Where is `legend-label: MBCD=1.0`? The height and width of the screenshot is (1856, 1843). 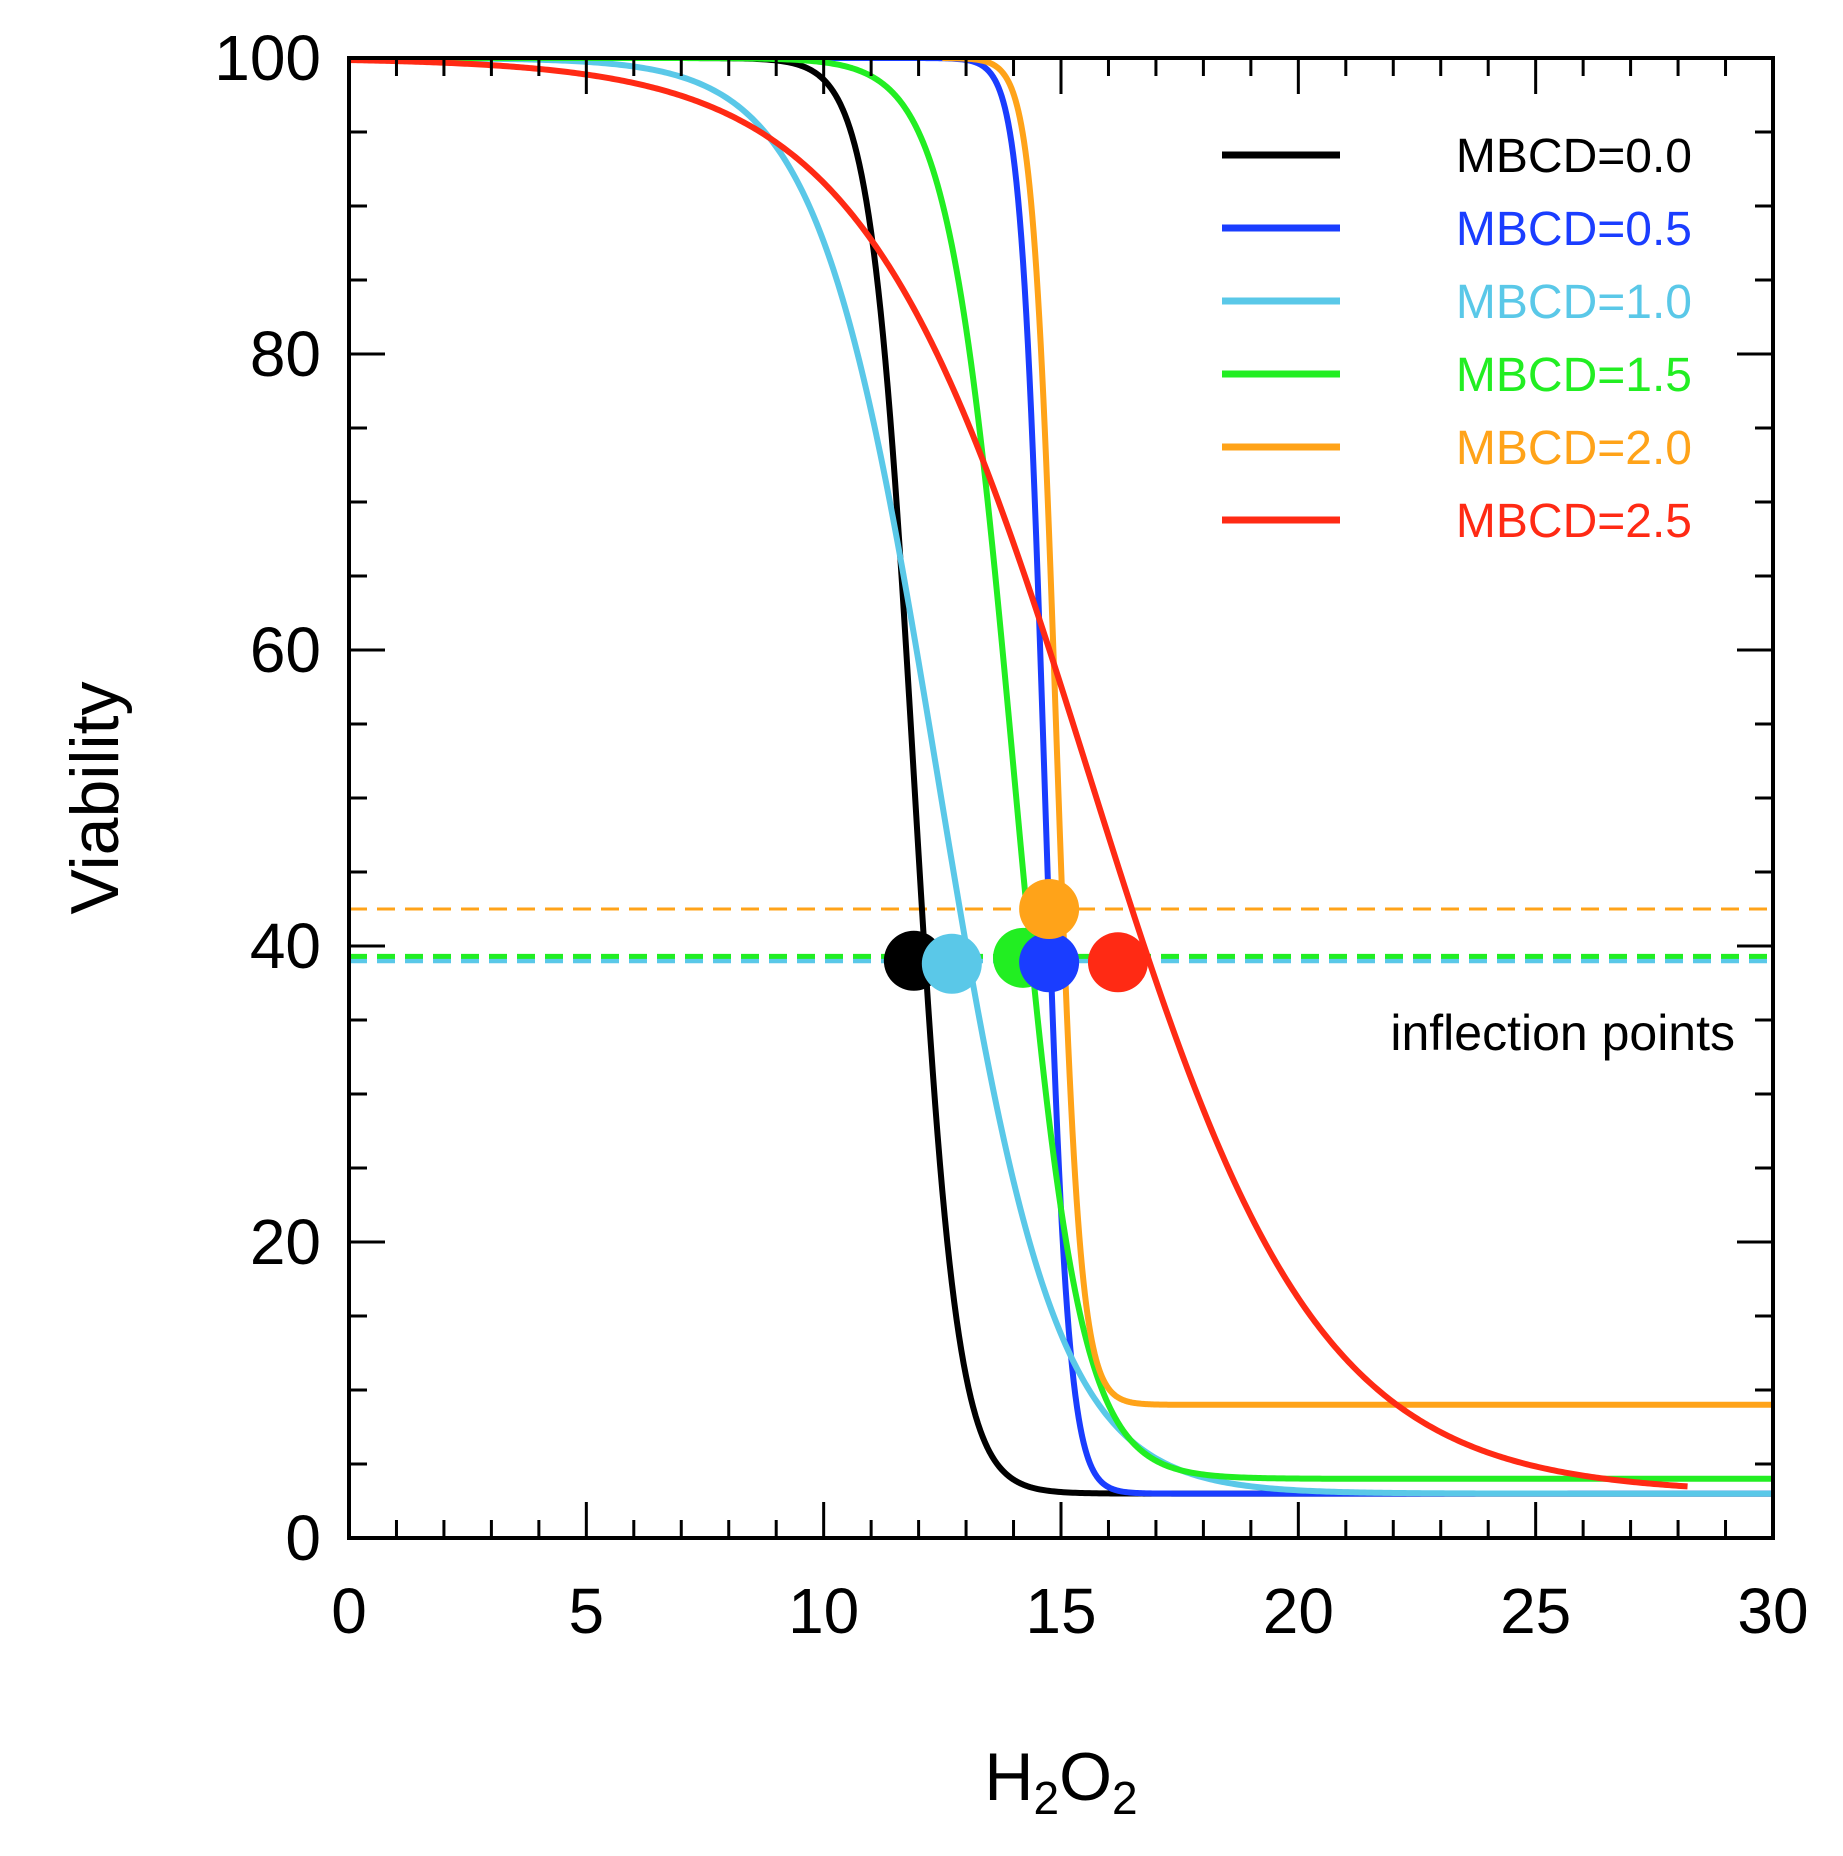
legend-label: MBCD=1.0 is located at coordinates (1574, 302).